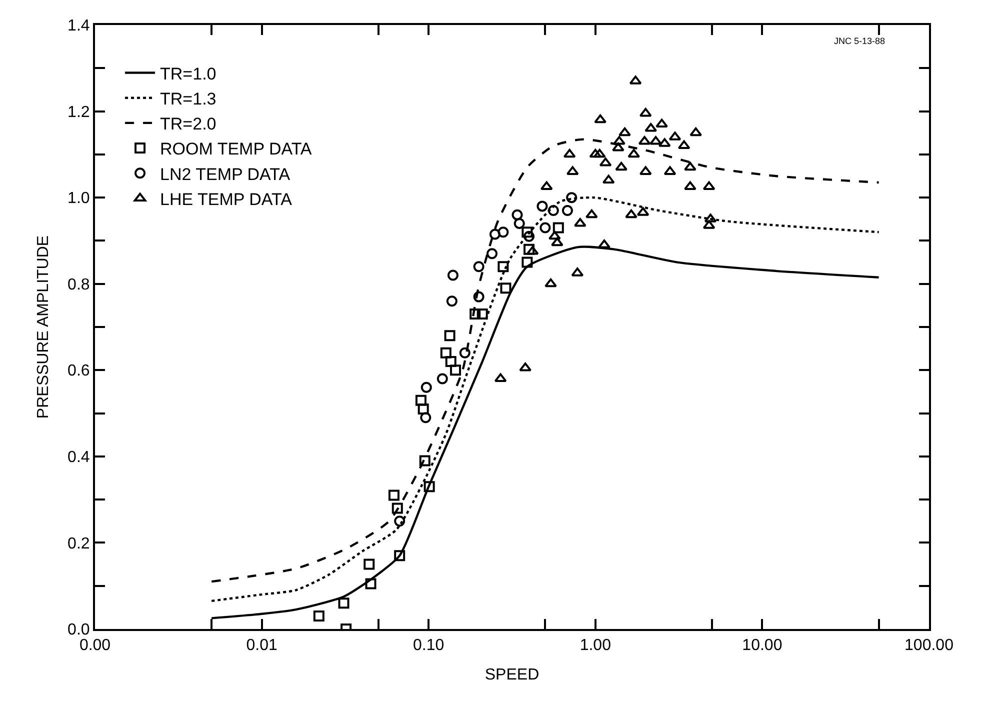 The image size is (989, 719). Describe the element at coordinates (428, 645) in the screenshot. I see `x-tick-label: 0.10` at that location.